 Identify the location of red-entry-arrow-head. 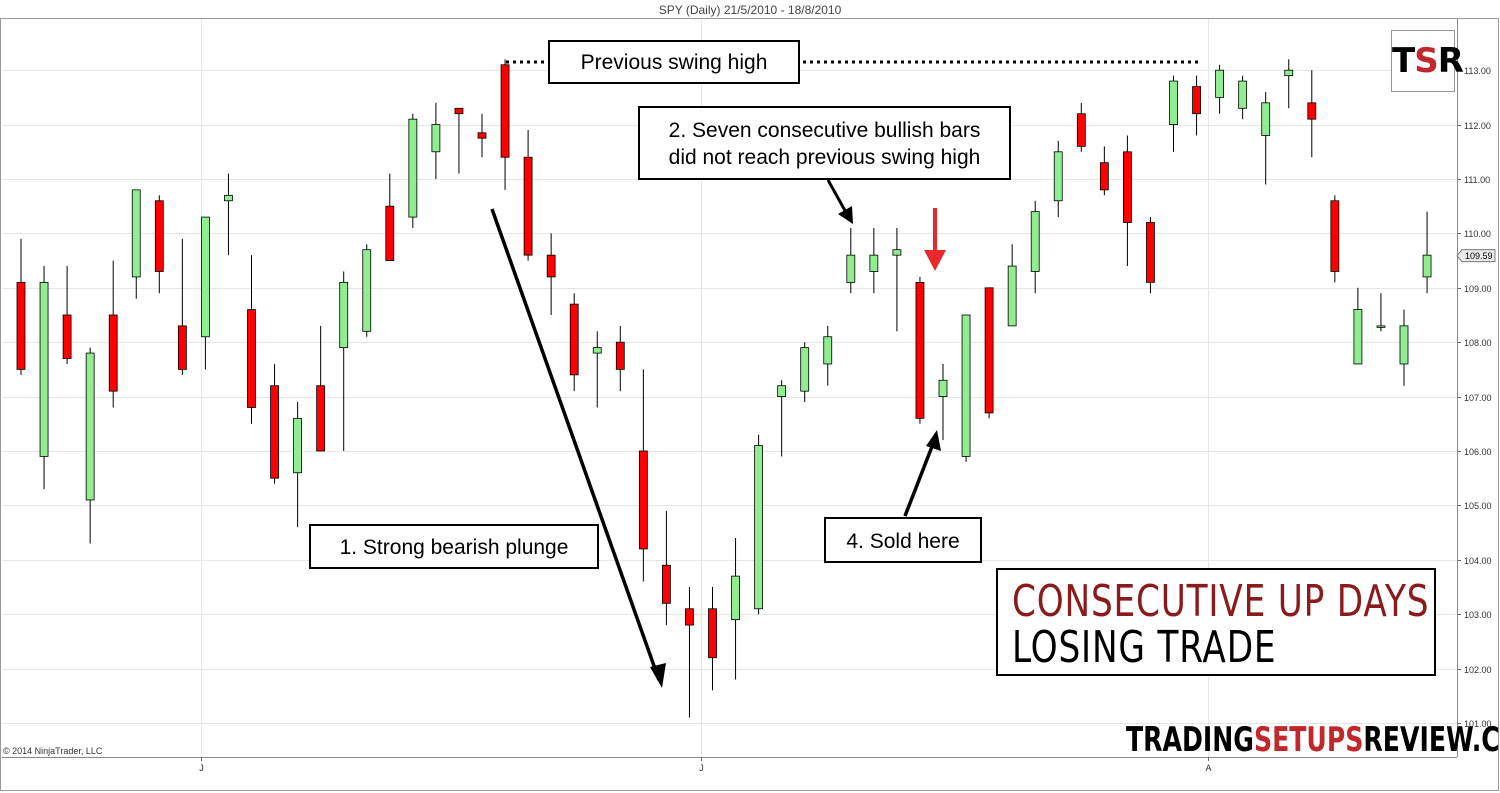
(935, 260).